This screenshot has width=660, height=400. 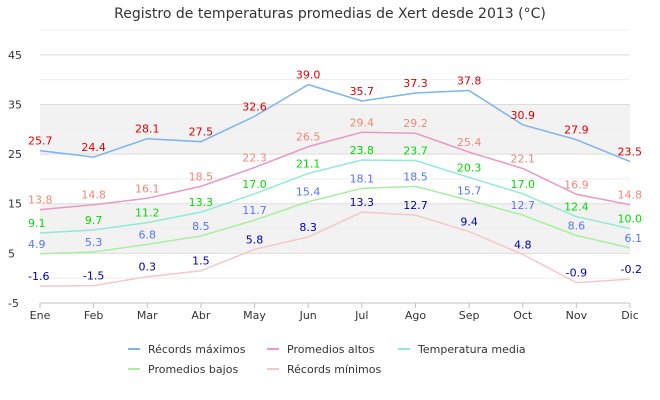 What do you see at coordinates (254, 106) in the screenshot?
I see `data-label: 32.6` at bounding box center [254, 106].